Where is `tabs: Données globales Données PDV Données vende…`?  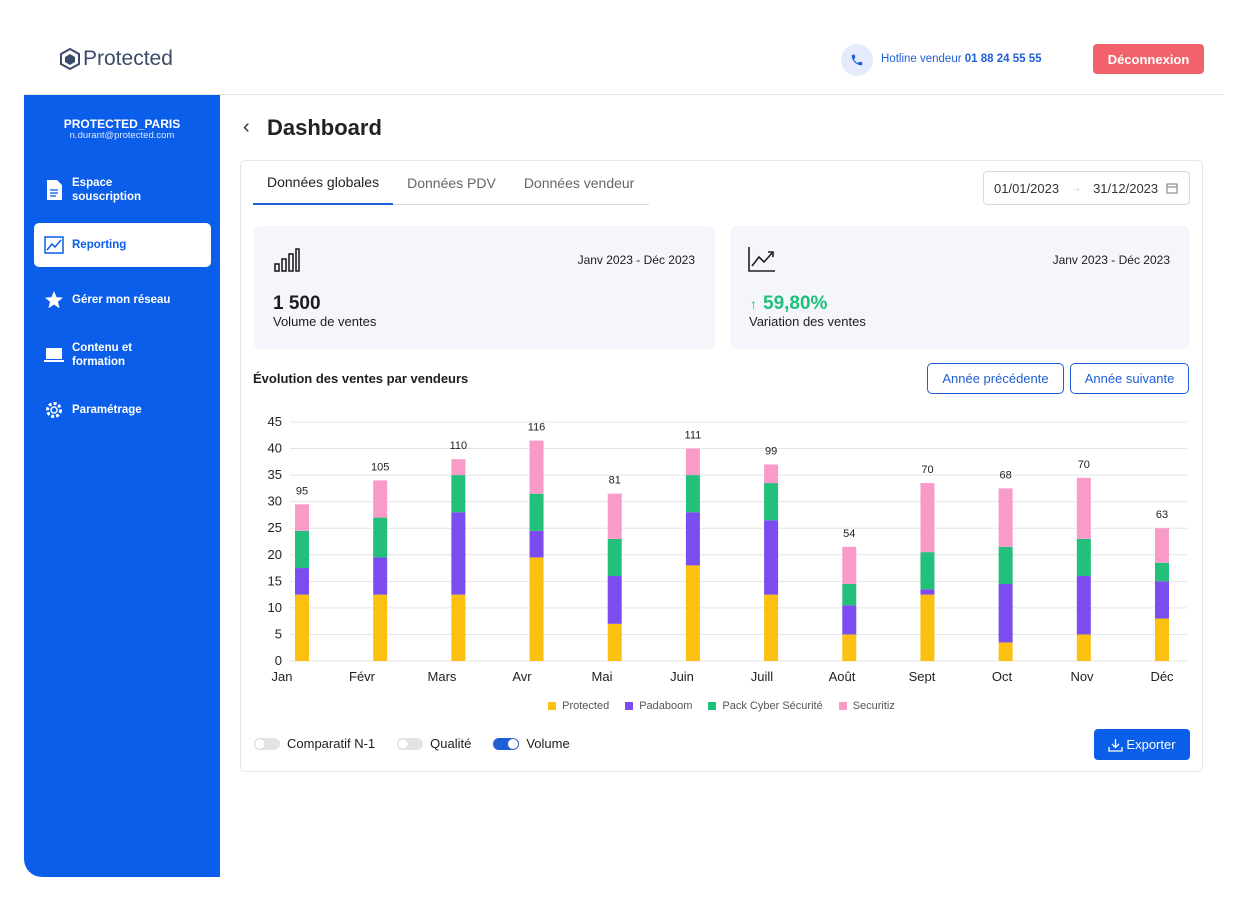
tabs: Données globales Données PDV Données vende… is located at coordinates (450, 183).